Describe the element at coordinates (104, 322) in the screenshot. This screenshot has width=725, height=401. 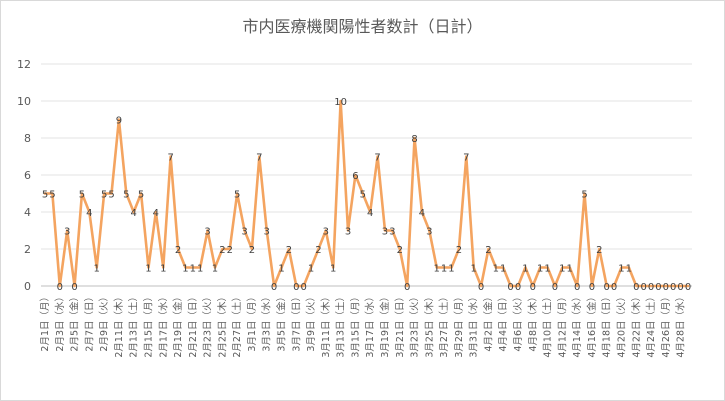
I see `x-tick-label: 2月9日（火）` at that location.